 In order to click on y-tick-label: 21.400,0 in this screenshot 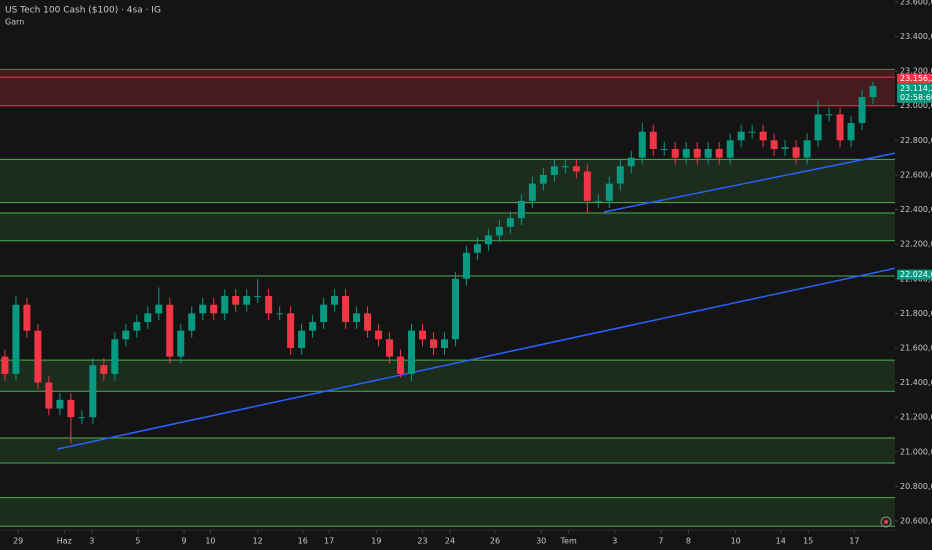, I will do `click(916, 382)`.